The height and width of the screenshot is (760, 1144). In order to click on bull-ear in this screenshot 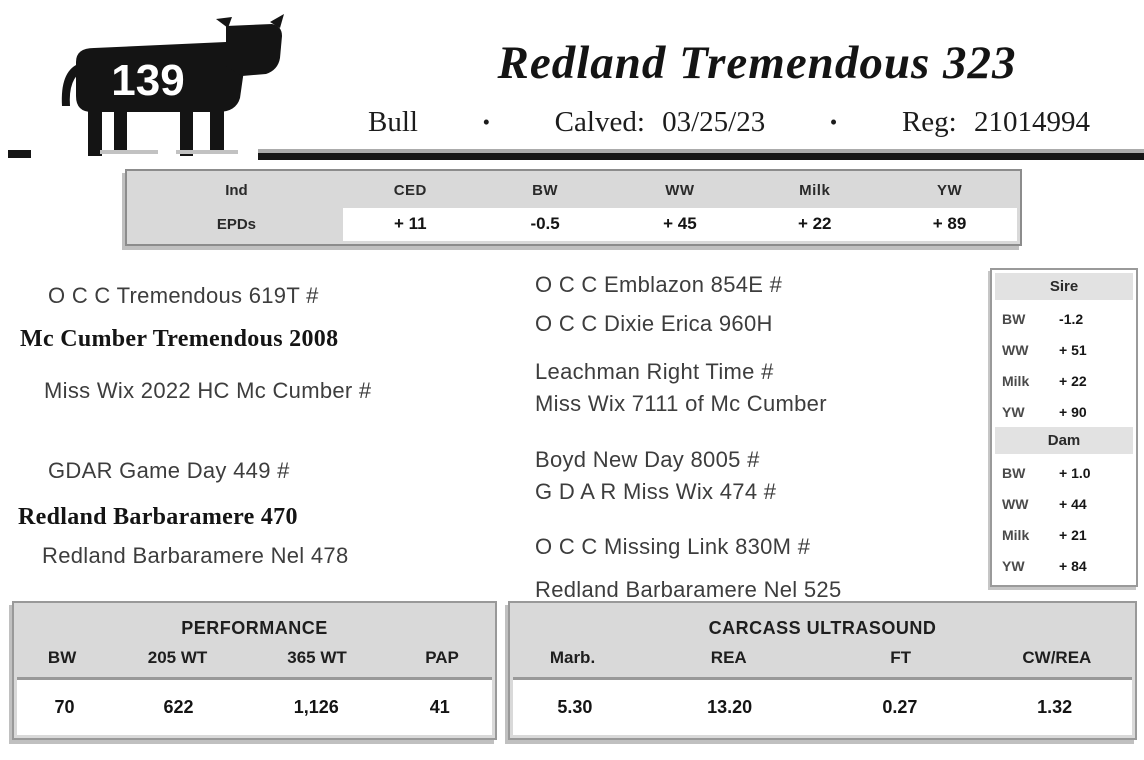, I will do `click(224, 22)`.